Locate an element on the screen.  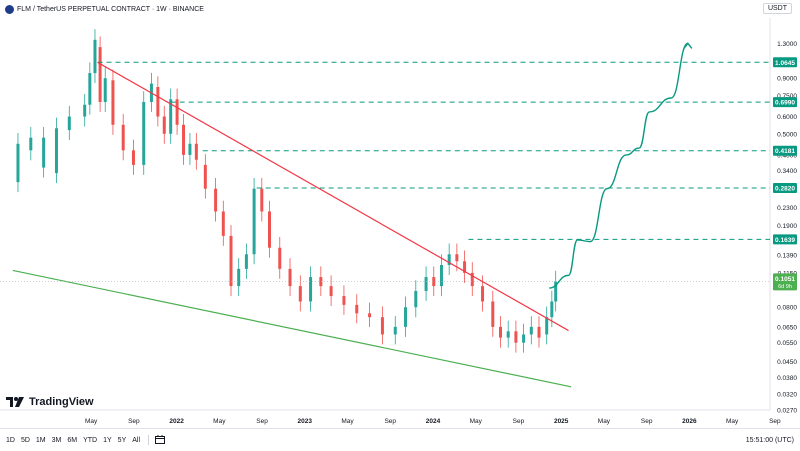
price-tick-label: 0.0320 is located at coordinates (787, 394).